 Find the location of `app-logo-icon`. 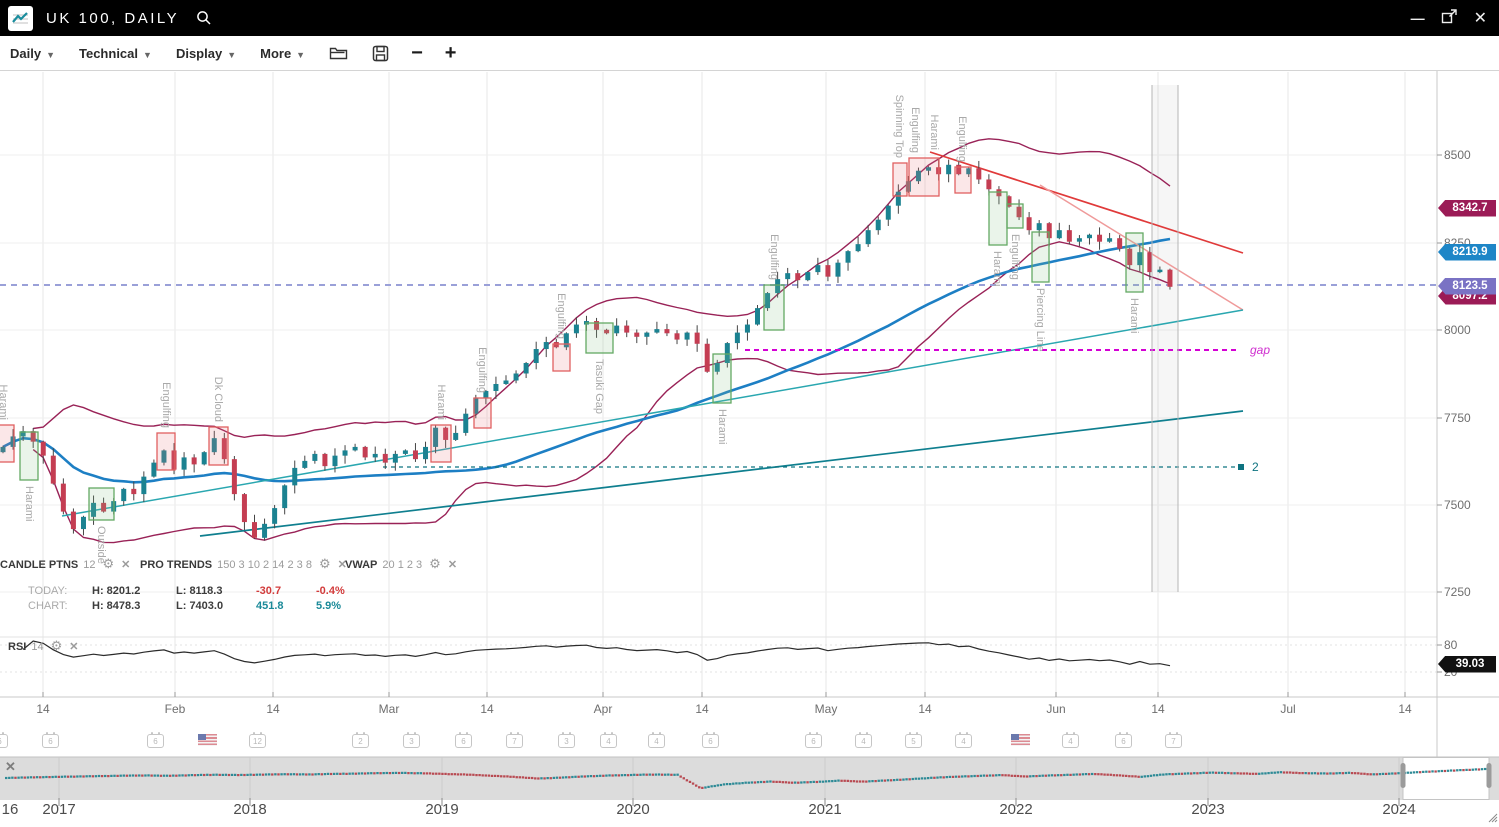

app-logo-icon is located at coordinates (20, 18).